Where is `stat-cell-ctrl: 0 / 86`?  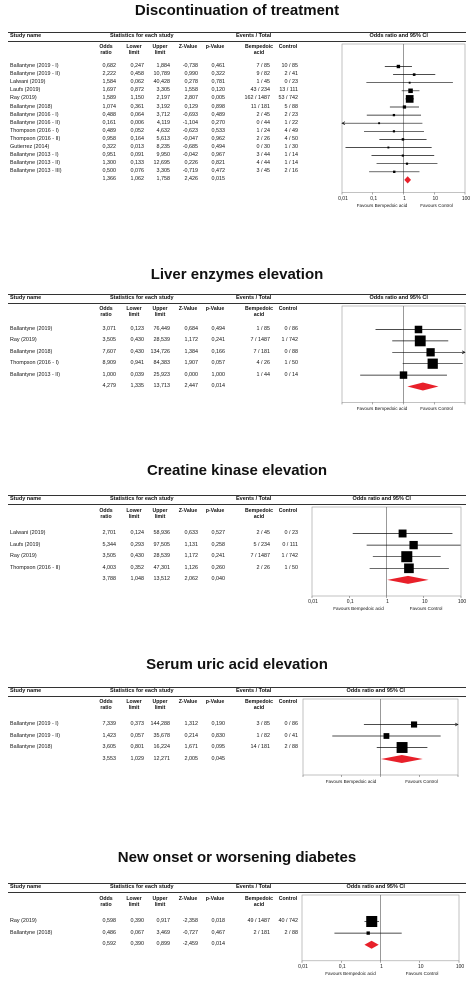 stat-cell-ctrl: 0 / 86 is located at coordinates (291, 329).